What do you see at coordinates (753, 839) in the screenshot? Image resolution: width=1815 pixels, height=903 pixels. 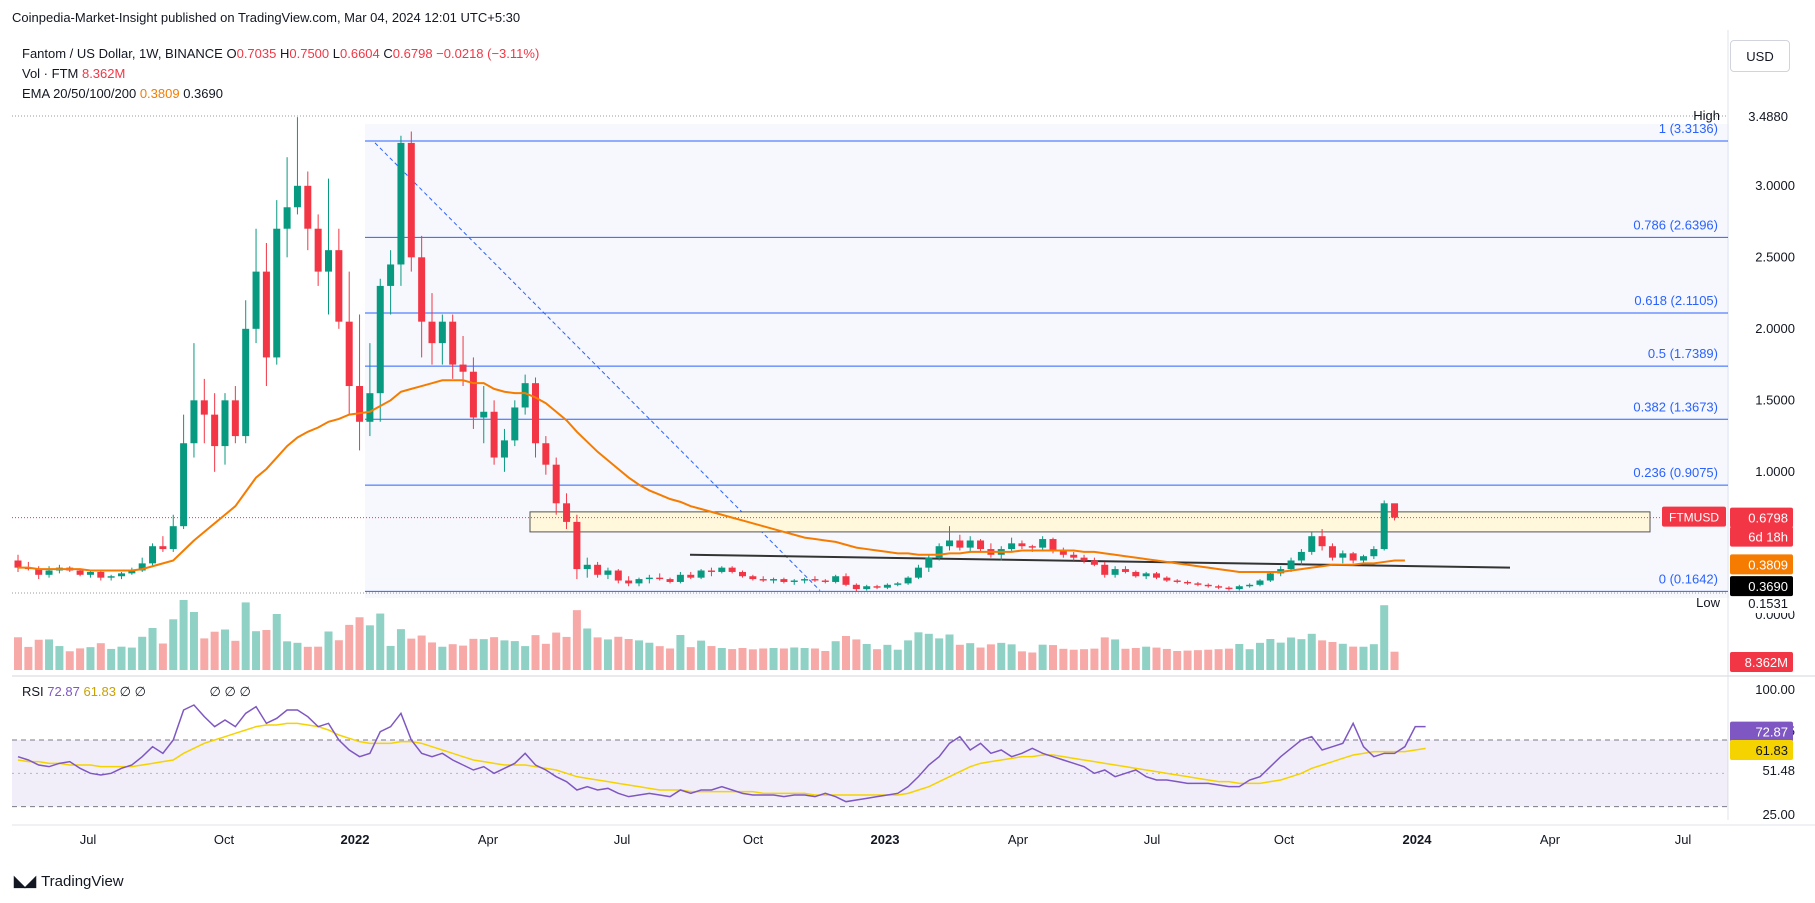 I see `time-tick-label: Oct` at bounding box center [753, 839].